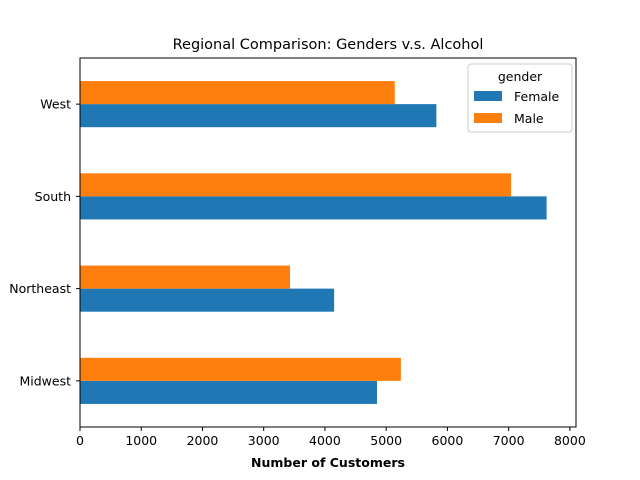 Image resolution: width=640 pixels, height=480 pixels. I want to click on x-axis-label: Number of Customers, so click(328, 462).